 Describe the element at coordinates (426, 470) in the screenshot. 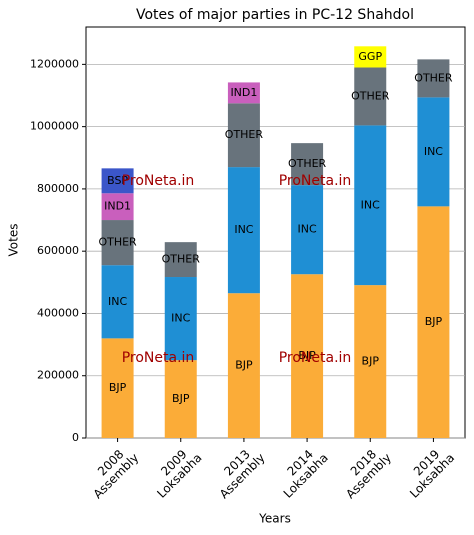

I see `x-tick-label: 2019Loksabha` at that location.